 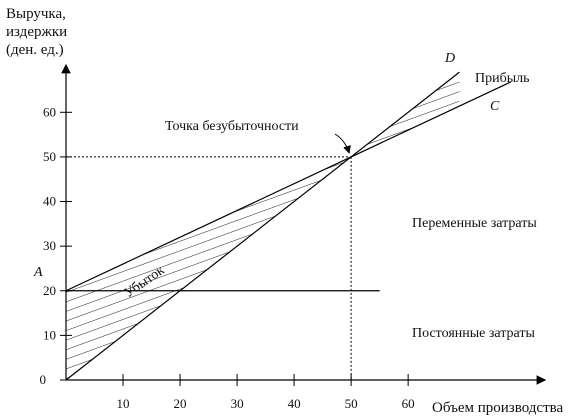 What do you see at coordinates (38, 272) in the screenshot?
I see `annotation: A` at bounding box center [38, 272].